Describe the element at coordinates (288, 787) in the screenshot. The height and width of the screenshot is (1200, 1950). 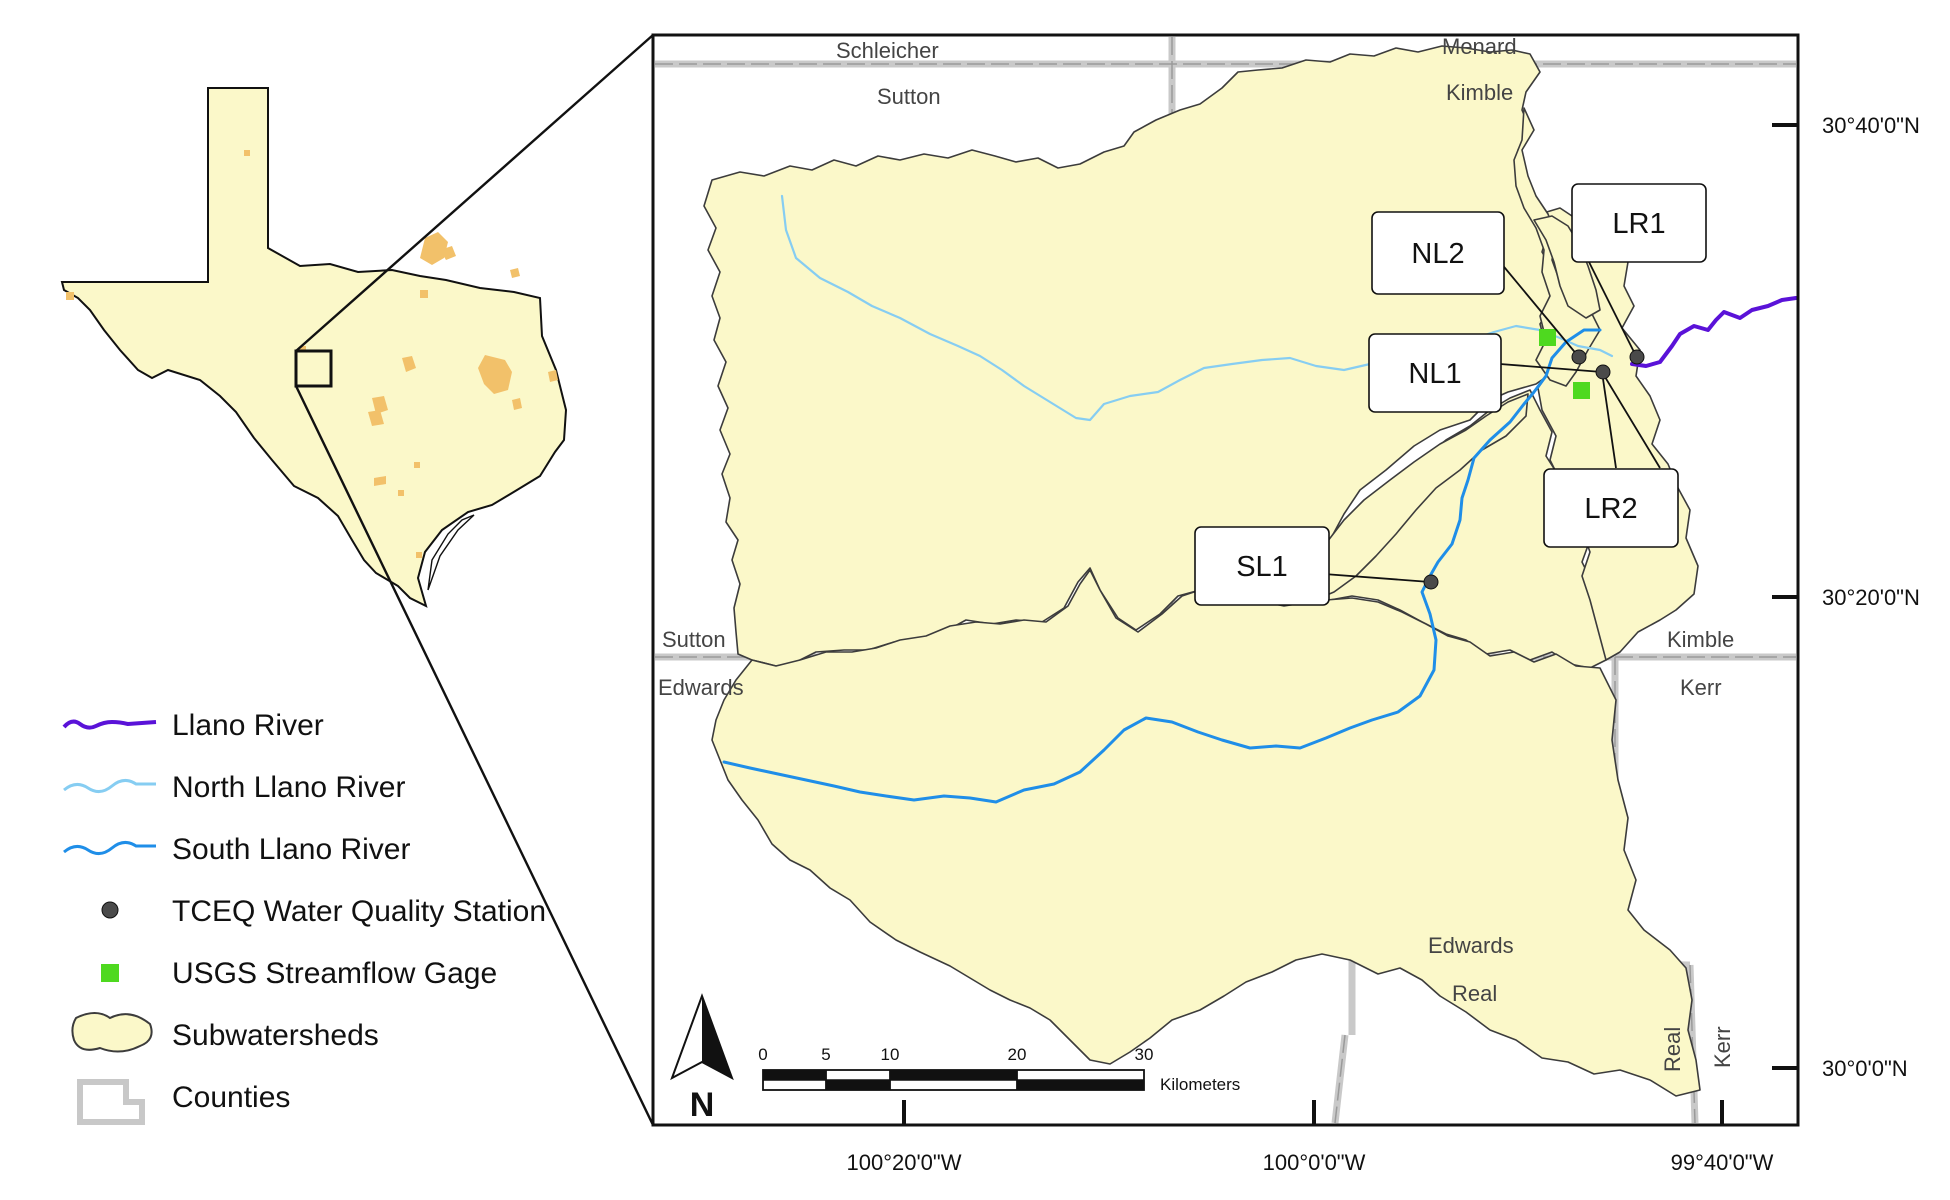
I see `legend-label-north-llano-river: North Llano River` at that location.